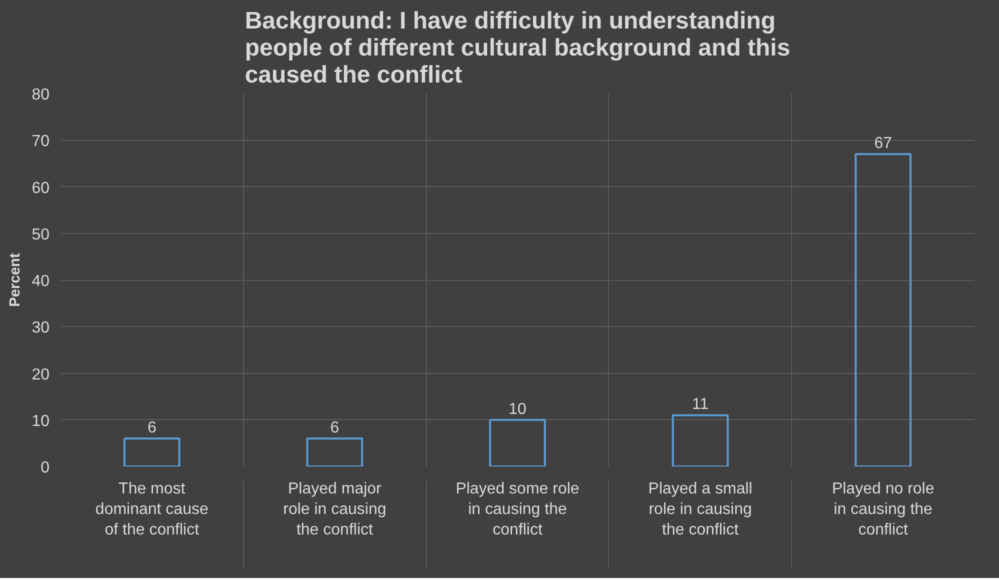 This screenshot has height=580, width=999. Describe the element at coordinates (41, 95) in the screenshot. I see `y-tick-label: 80` at that location.